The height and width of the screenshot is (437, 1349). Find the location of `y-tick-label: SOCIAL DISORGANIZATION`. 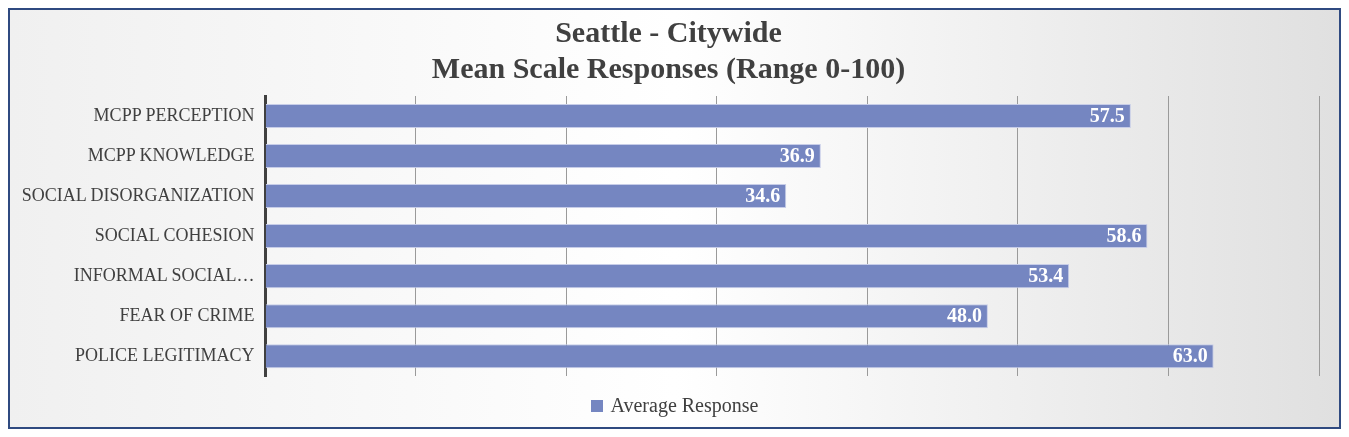

y-tick-label: SOCIAL DISORGANIZATION is located at coordinates (138, 194).